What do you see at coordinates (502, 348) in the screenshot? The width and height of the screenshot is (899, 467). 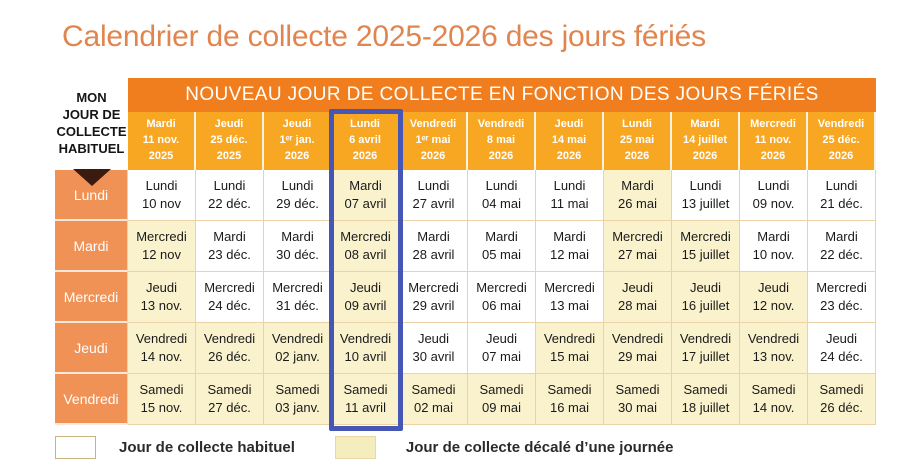 I see `collection-cell: Jeudi 07 mai` at bounding box center [502, 348].